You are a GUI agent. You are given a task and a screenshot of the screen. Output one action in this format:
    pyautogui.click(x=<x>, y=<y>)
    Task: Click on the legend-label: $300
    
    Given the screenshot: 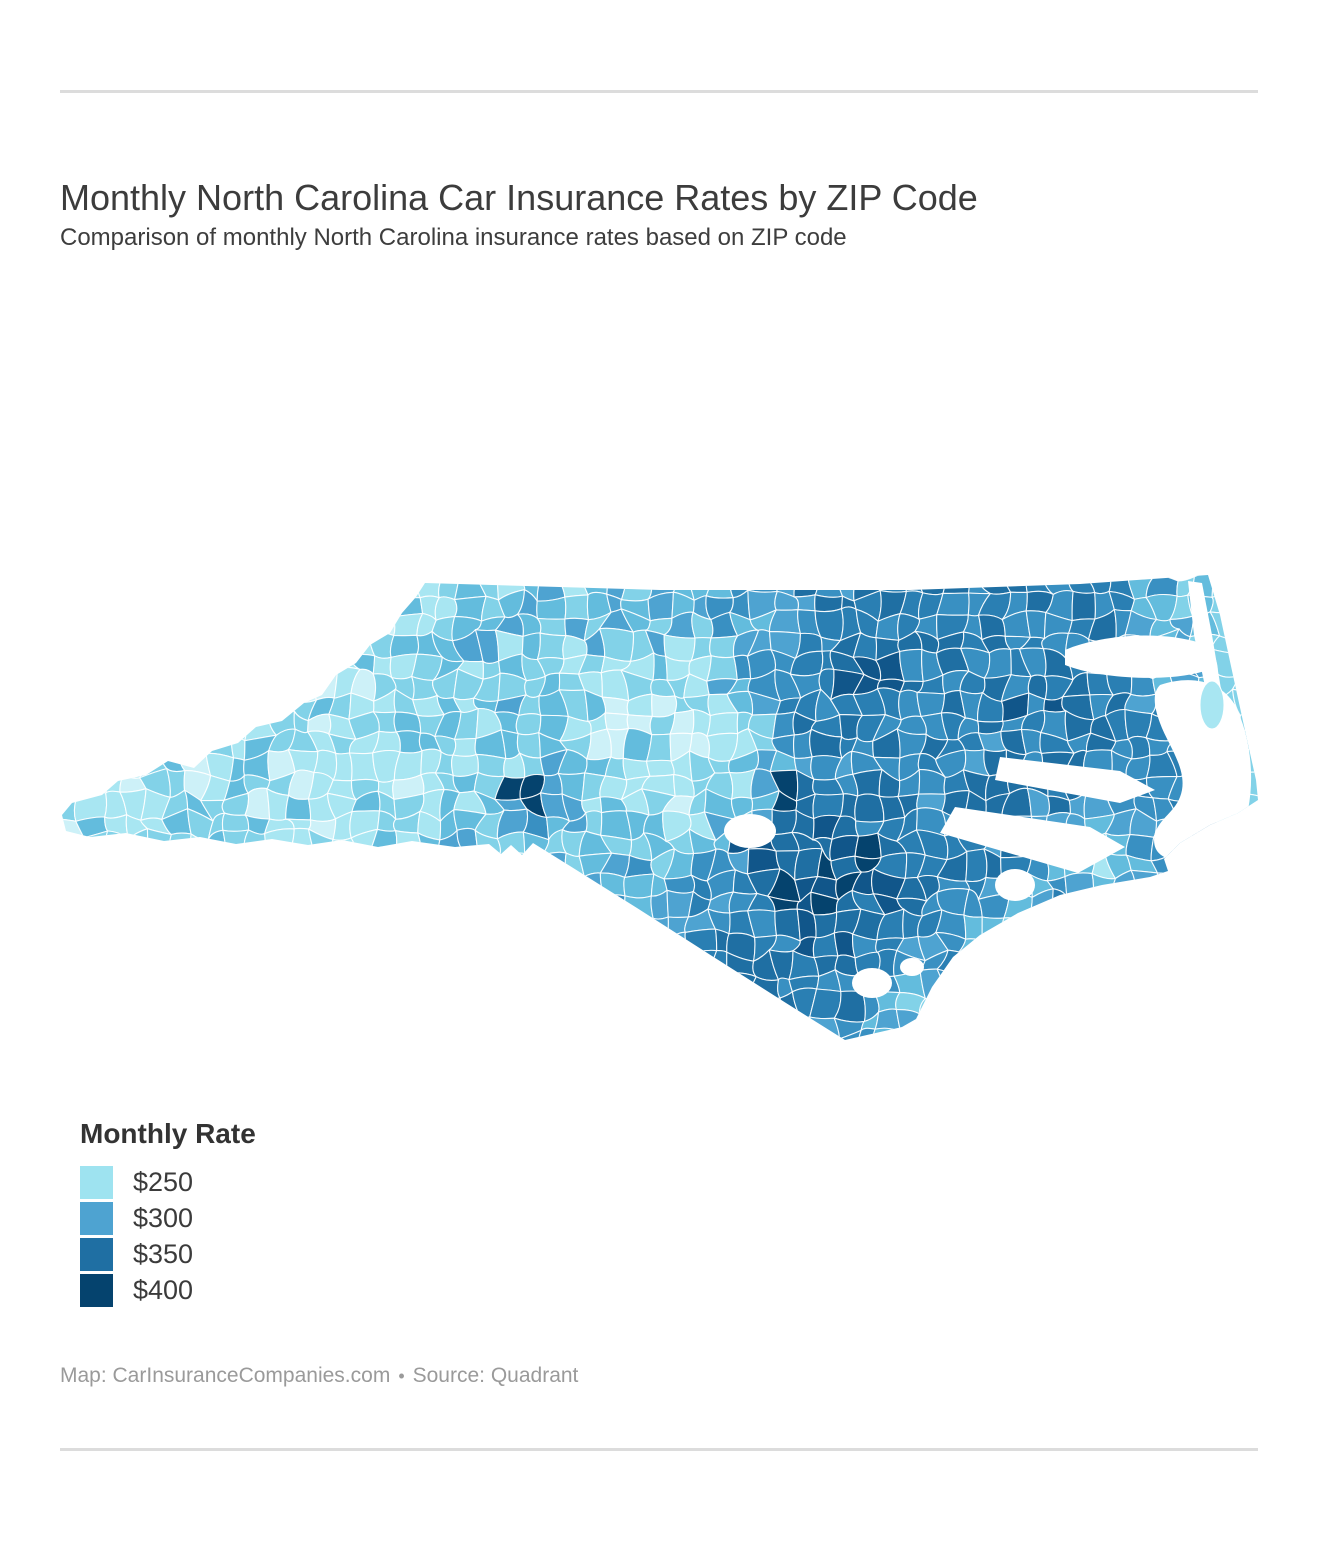 What is the action you would take?
    pyautogui.click(x=163, y=1218)
    